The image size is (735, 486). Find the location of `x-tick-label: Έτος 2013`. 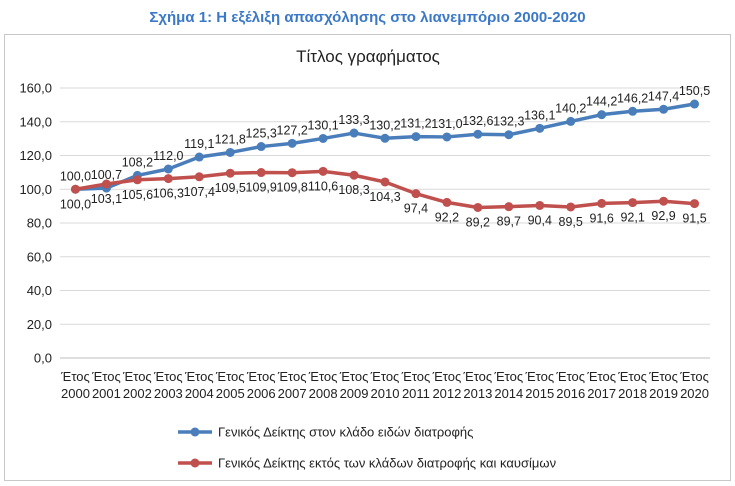

x-tick-label: Έτος 2013 is located at coordinates (478, 385).